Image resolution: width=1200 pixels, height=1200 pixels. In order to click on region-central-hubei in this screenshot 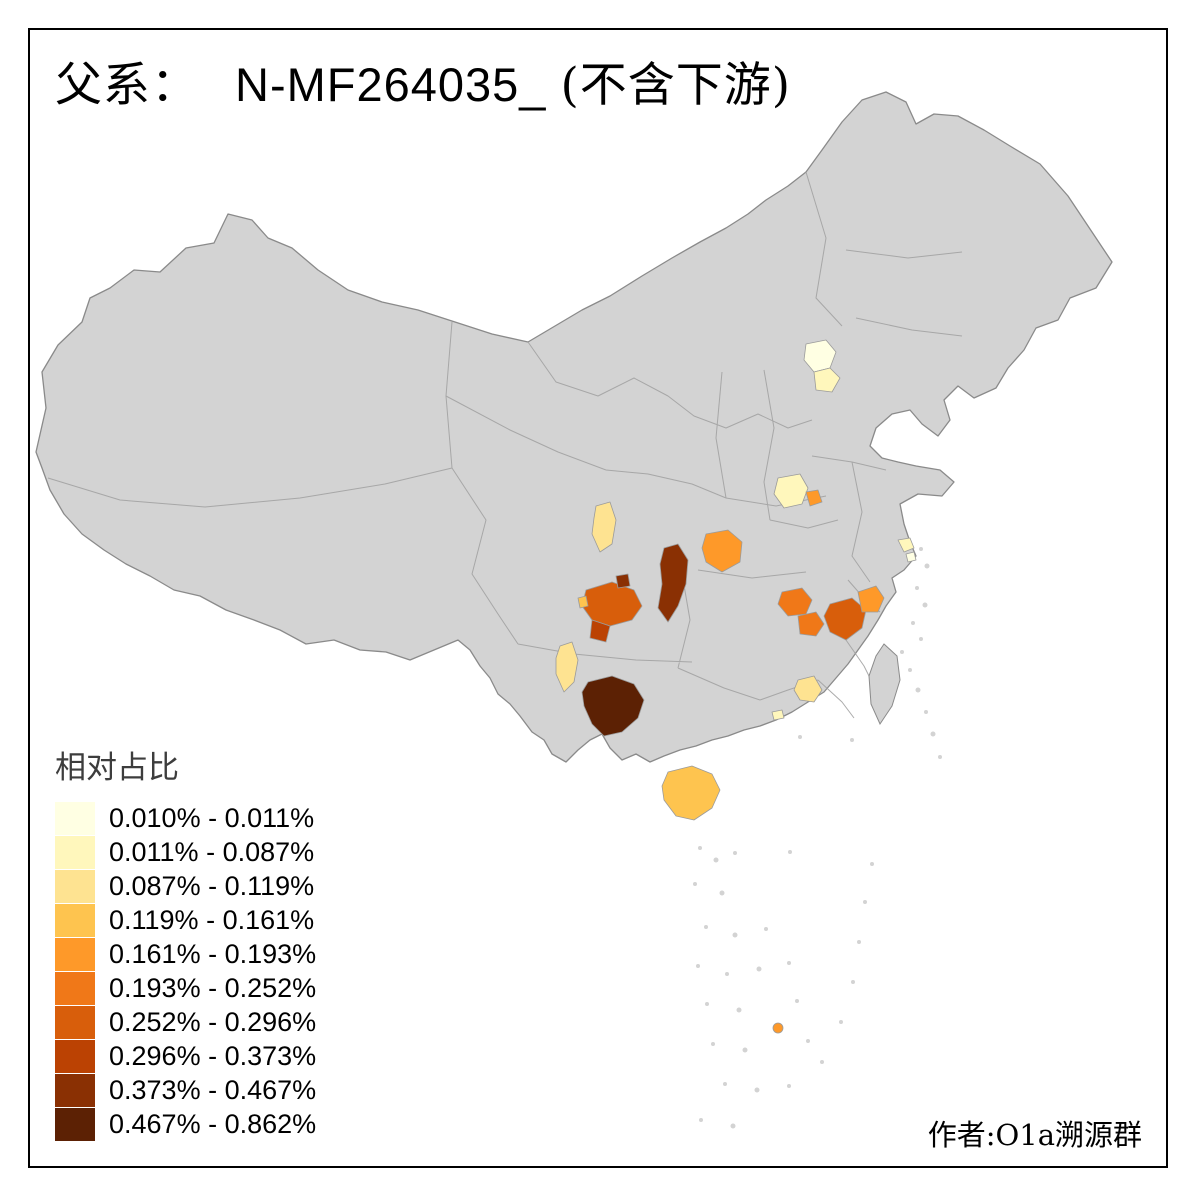, I will do `click(722, 551)`.